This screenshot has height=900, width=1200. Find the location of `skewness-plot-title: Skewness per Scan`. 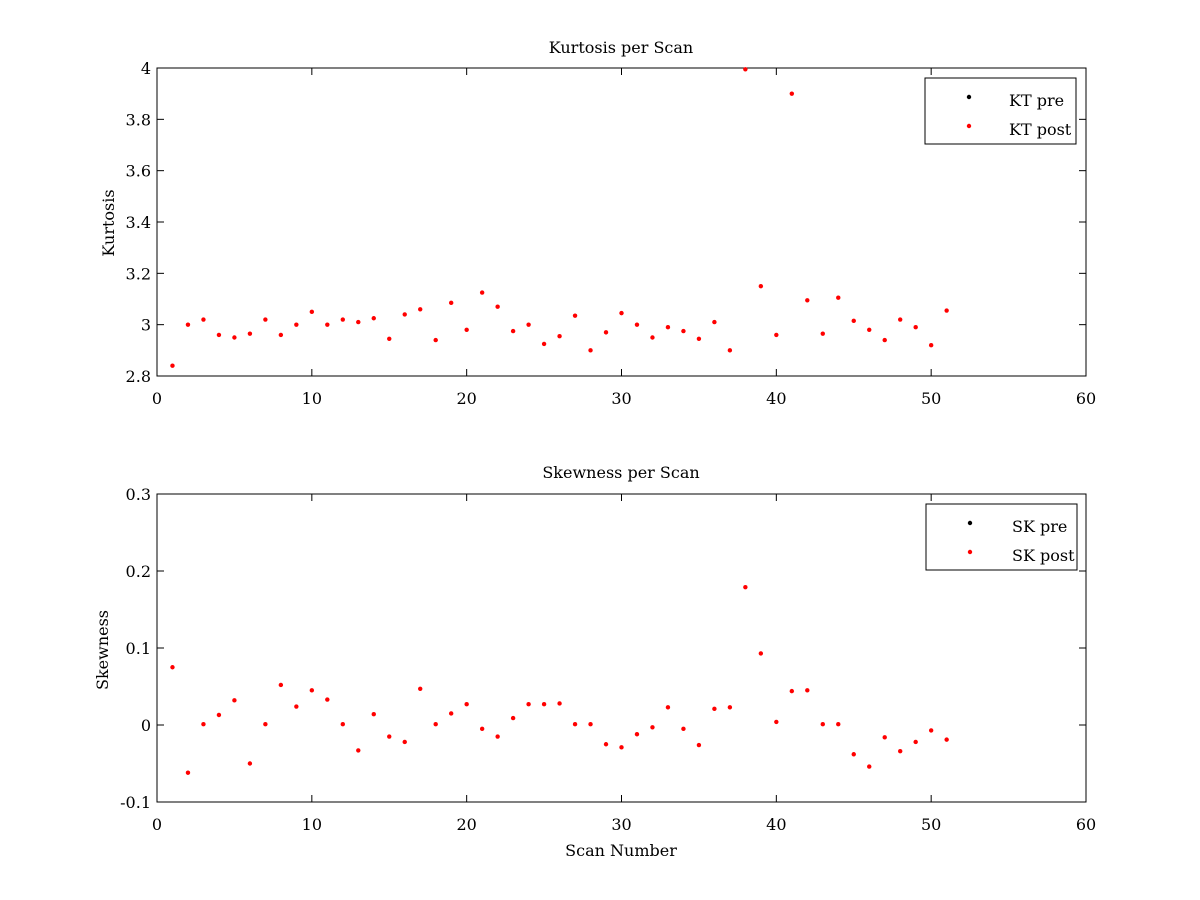

skewness-plot-title: Skewness per Scan is located at coordinates (620, 472).